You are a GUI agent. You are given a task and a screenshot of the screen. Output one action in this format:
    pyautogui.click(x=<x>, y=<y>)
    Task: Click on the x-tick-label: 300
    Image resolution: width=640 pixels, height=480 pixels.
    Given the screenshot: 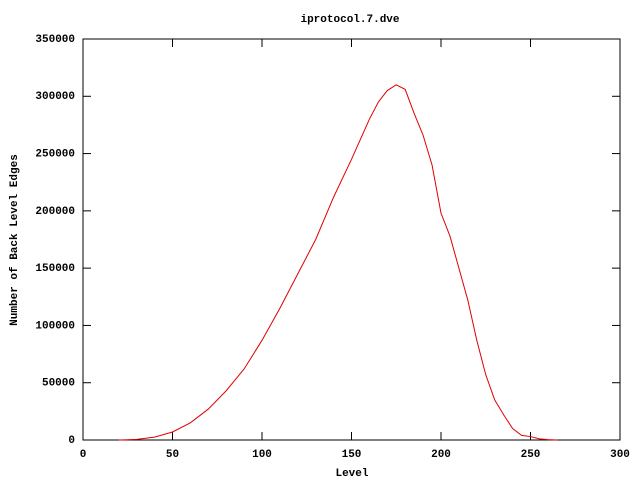 What is the action you would take?
    pyautogui.click(x=620, y=455)
    